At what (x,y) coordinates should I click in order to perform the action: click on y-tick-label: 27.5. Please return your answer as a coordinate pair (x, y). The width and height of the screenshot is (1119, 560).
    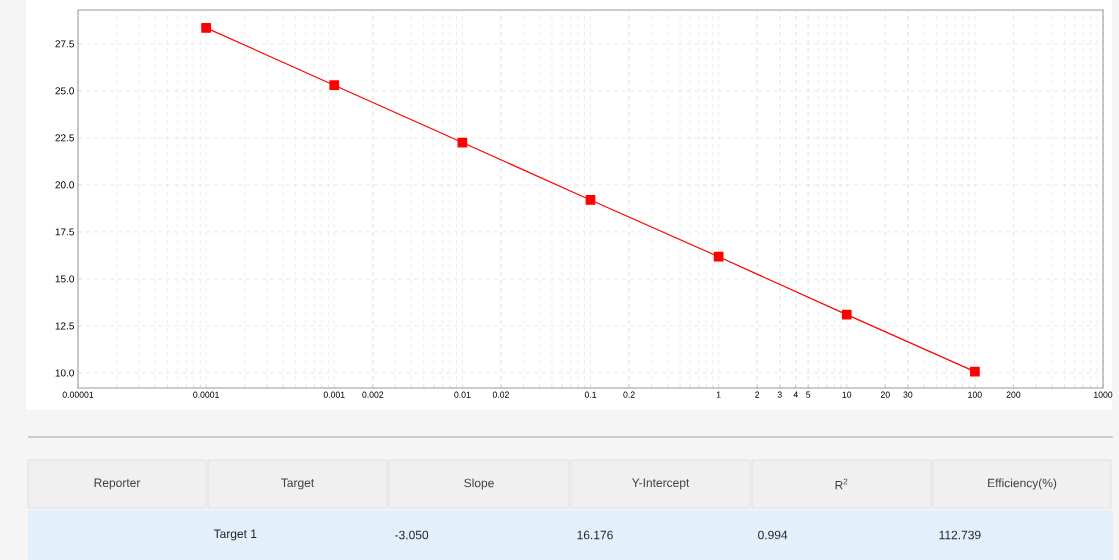
    Looking at the image, I should click on (64, 44).